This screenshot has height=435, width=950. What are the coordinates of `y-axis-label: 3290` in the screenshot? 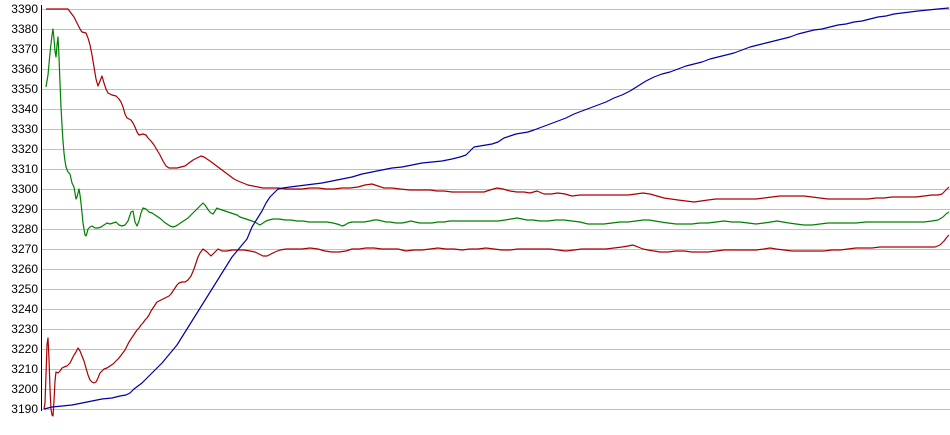 It's located at (24, 209).